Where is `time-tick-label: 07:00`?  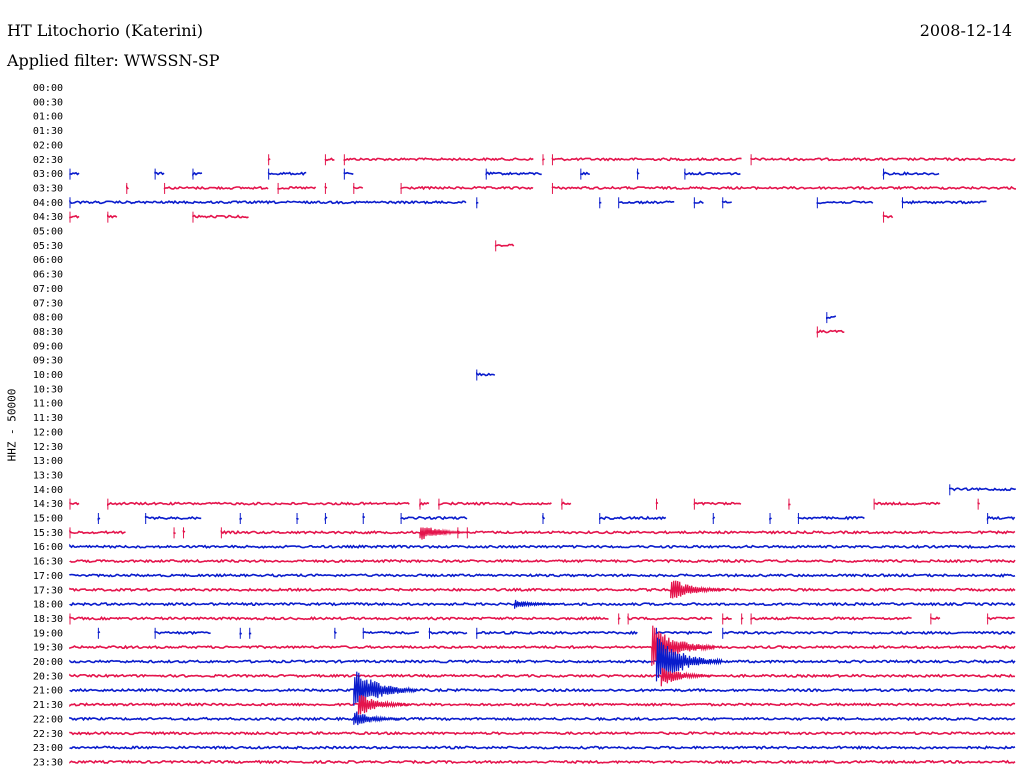
time-tick-label: 07:00 is located at coordinates (48, 289).